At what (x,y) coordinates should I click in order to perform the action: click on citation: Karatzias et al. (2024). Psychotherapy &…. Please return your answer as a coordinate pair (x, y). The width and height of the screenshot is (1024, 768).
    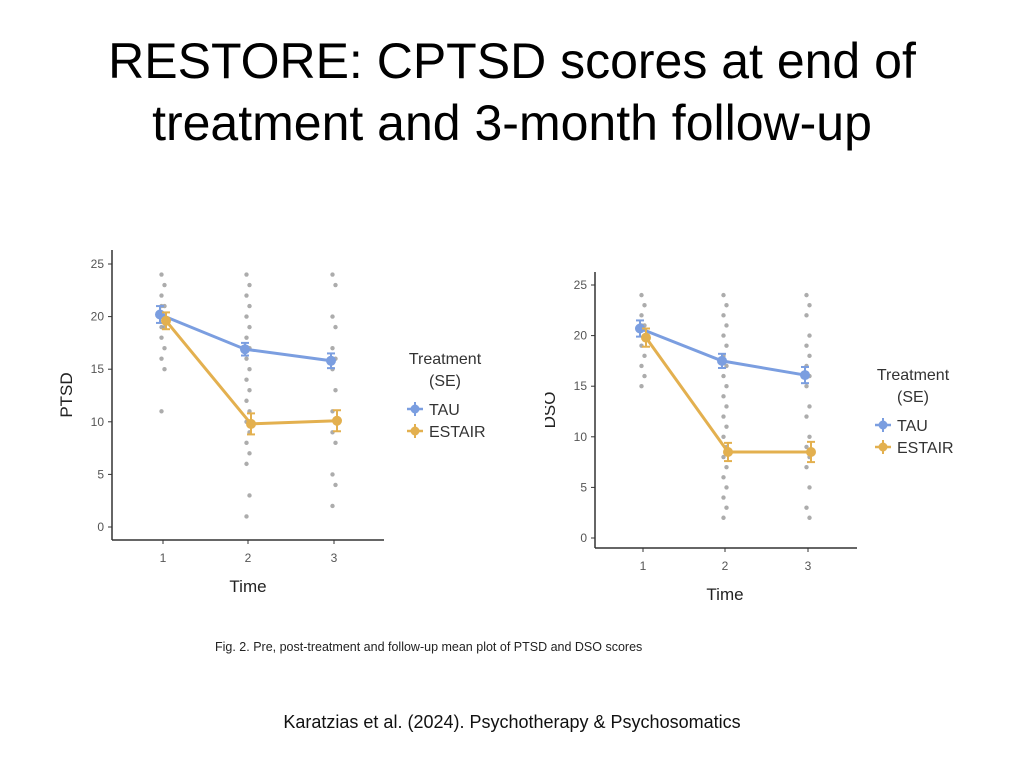
    Looking at the image, I should click on (512, 722).